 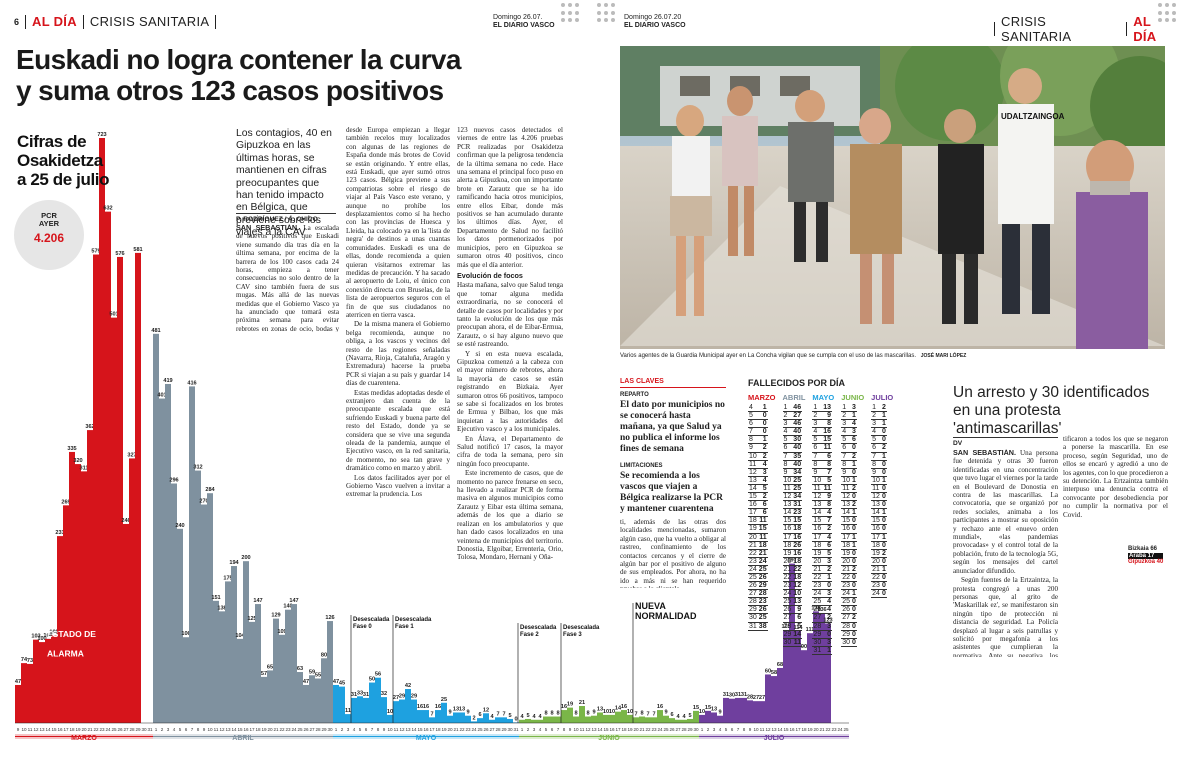 What do you see at coordinates (618, 709) in the screenshot?
I see `bar-value-label: 14` at bounding box center [618, 709].